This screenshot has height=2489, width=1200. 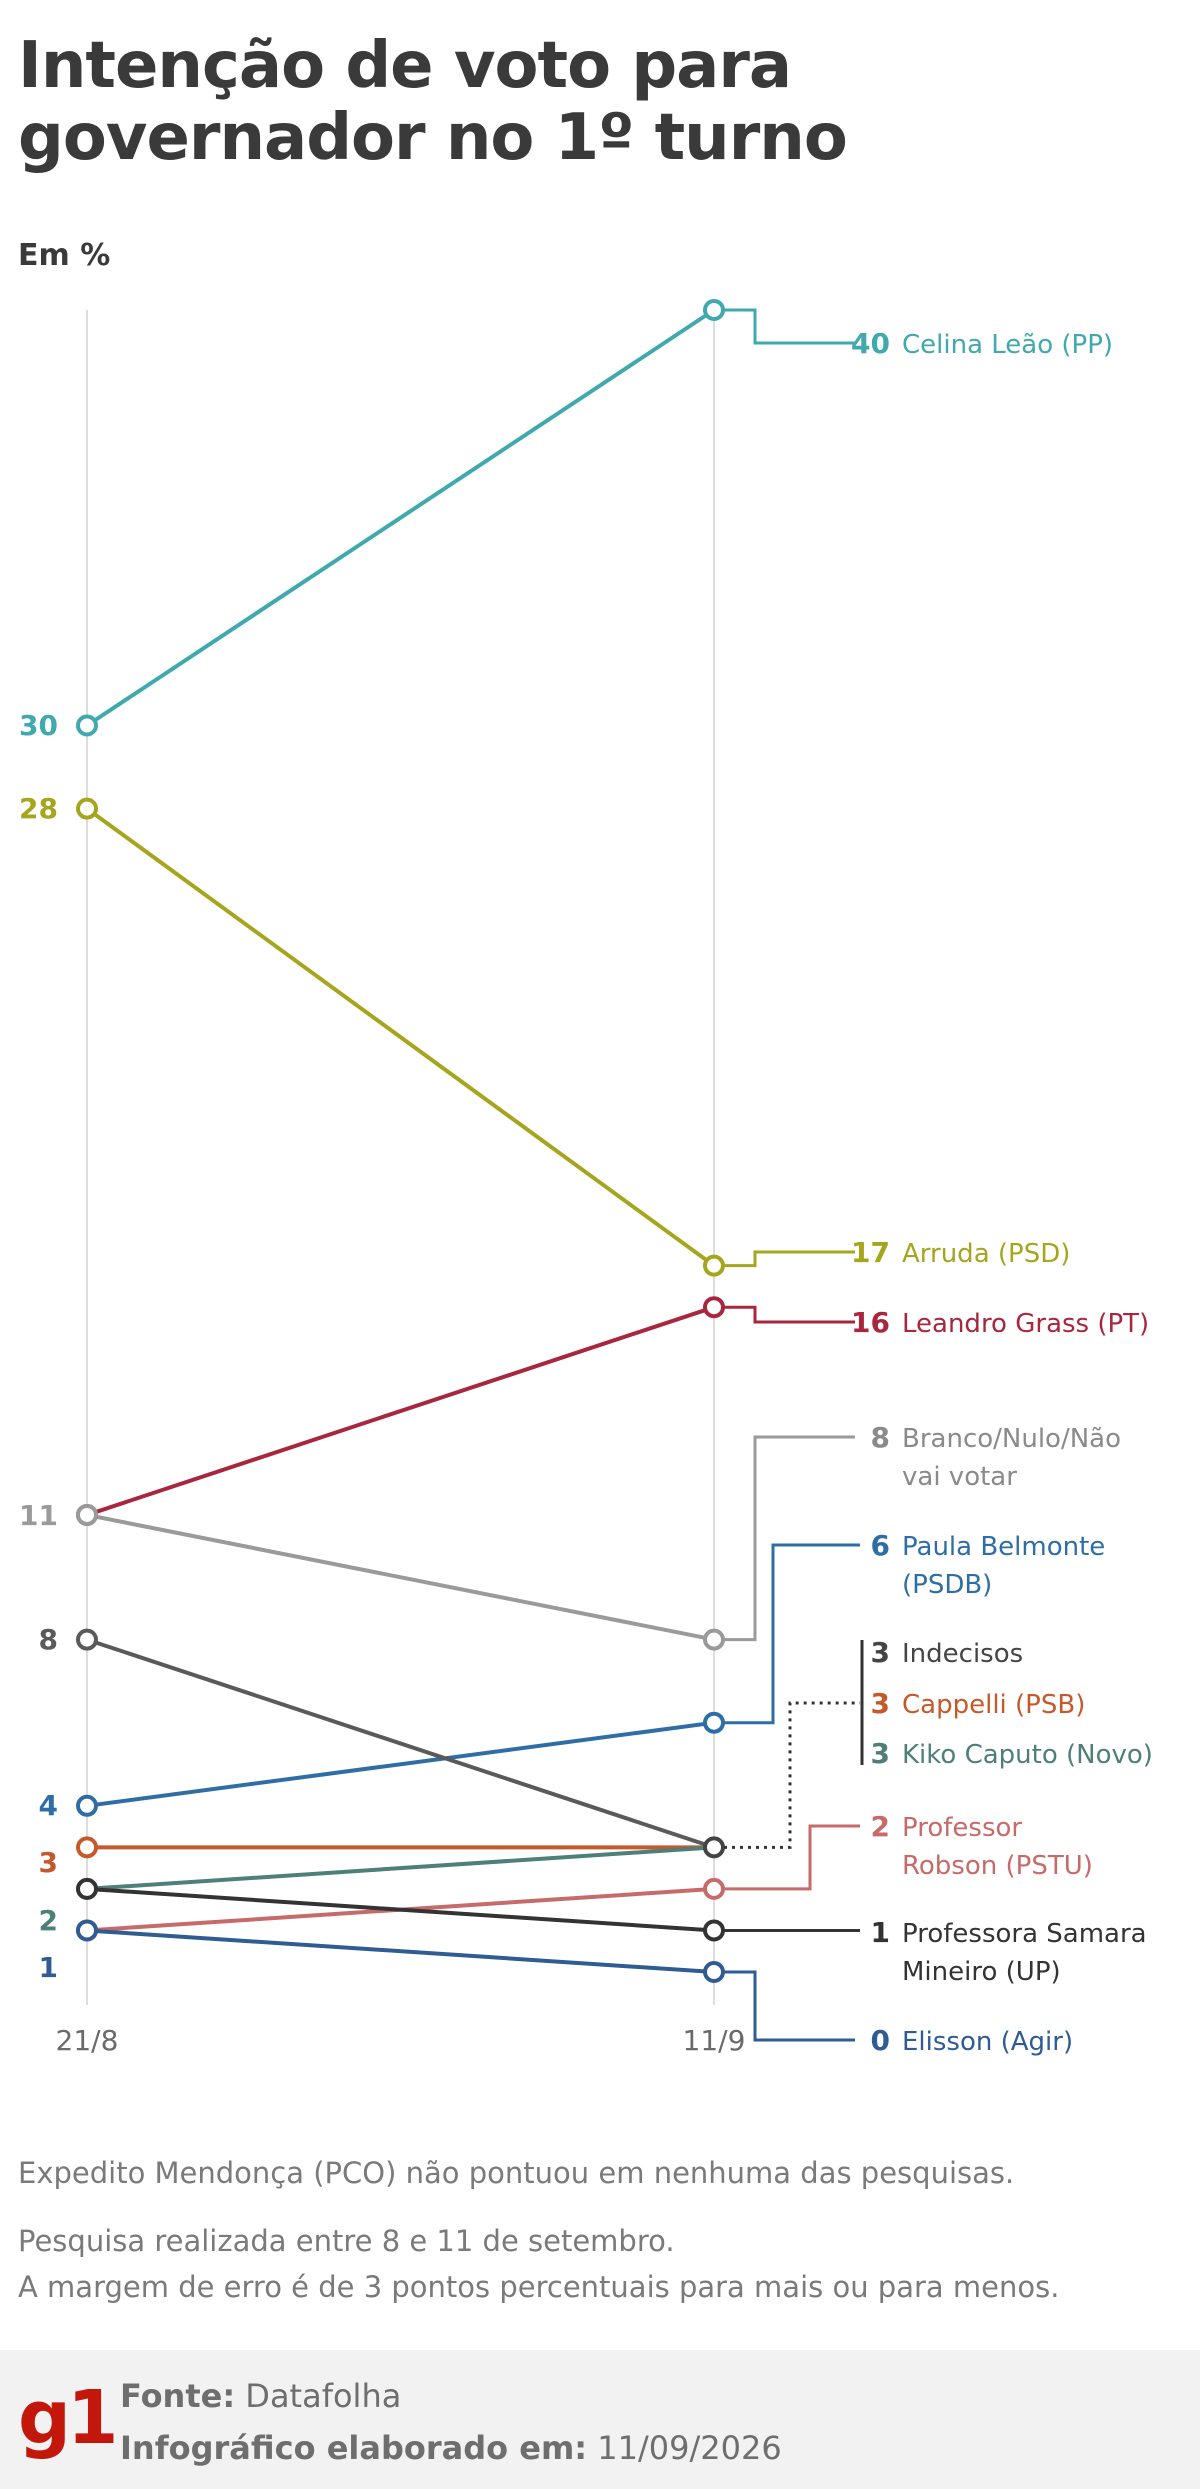 What do you see at coordinates (48, 1639) in the screenshot?
I see `start-value-label: 8` at bounding box center [48, 1639].